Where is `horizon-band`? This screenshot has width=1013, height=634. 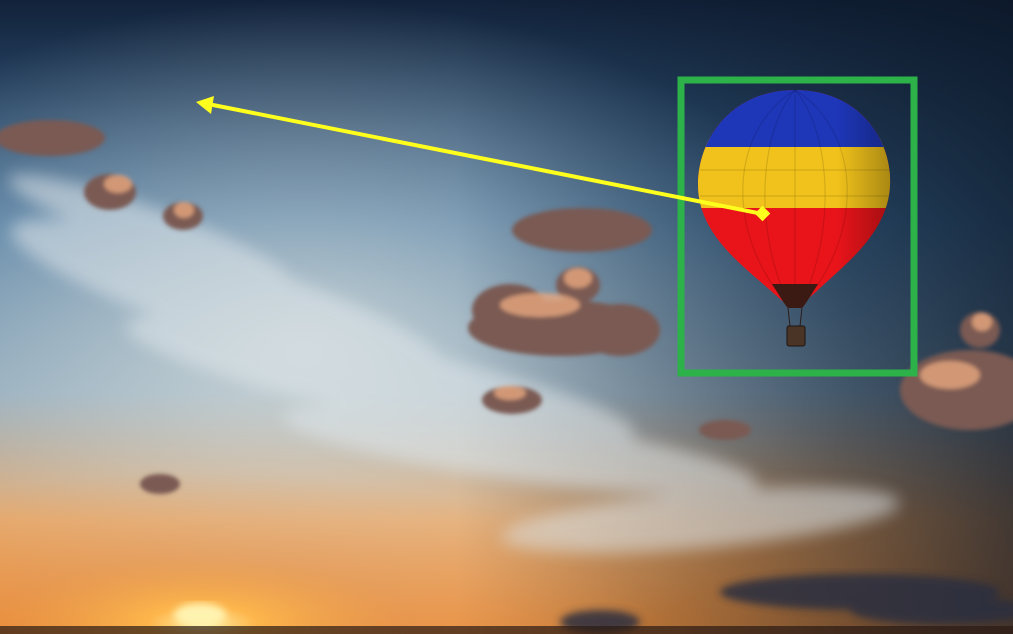 horizon-band is located at coordinates (506, 630).